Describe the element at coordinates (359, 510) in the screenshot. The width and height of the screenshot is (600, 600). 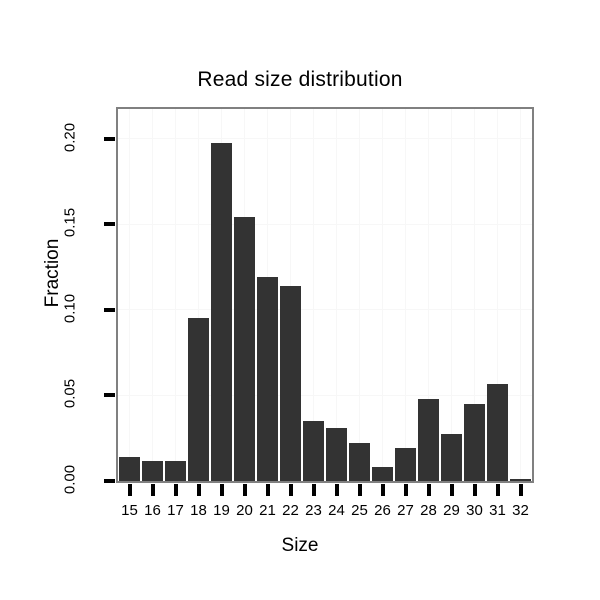
I see `x-tick-label: 25` at that location.